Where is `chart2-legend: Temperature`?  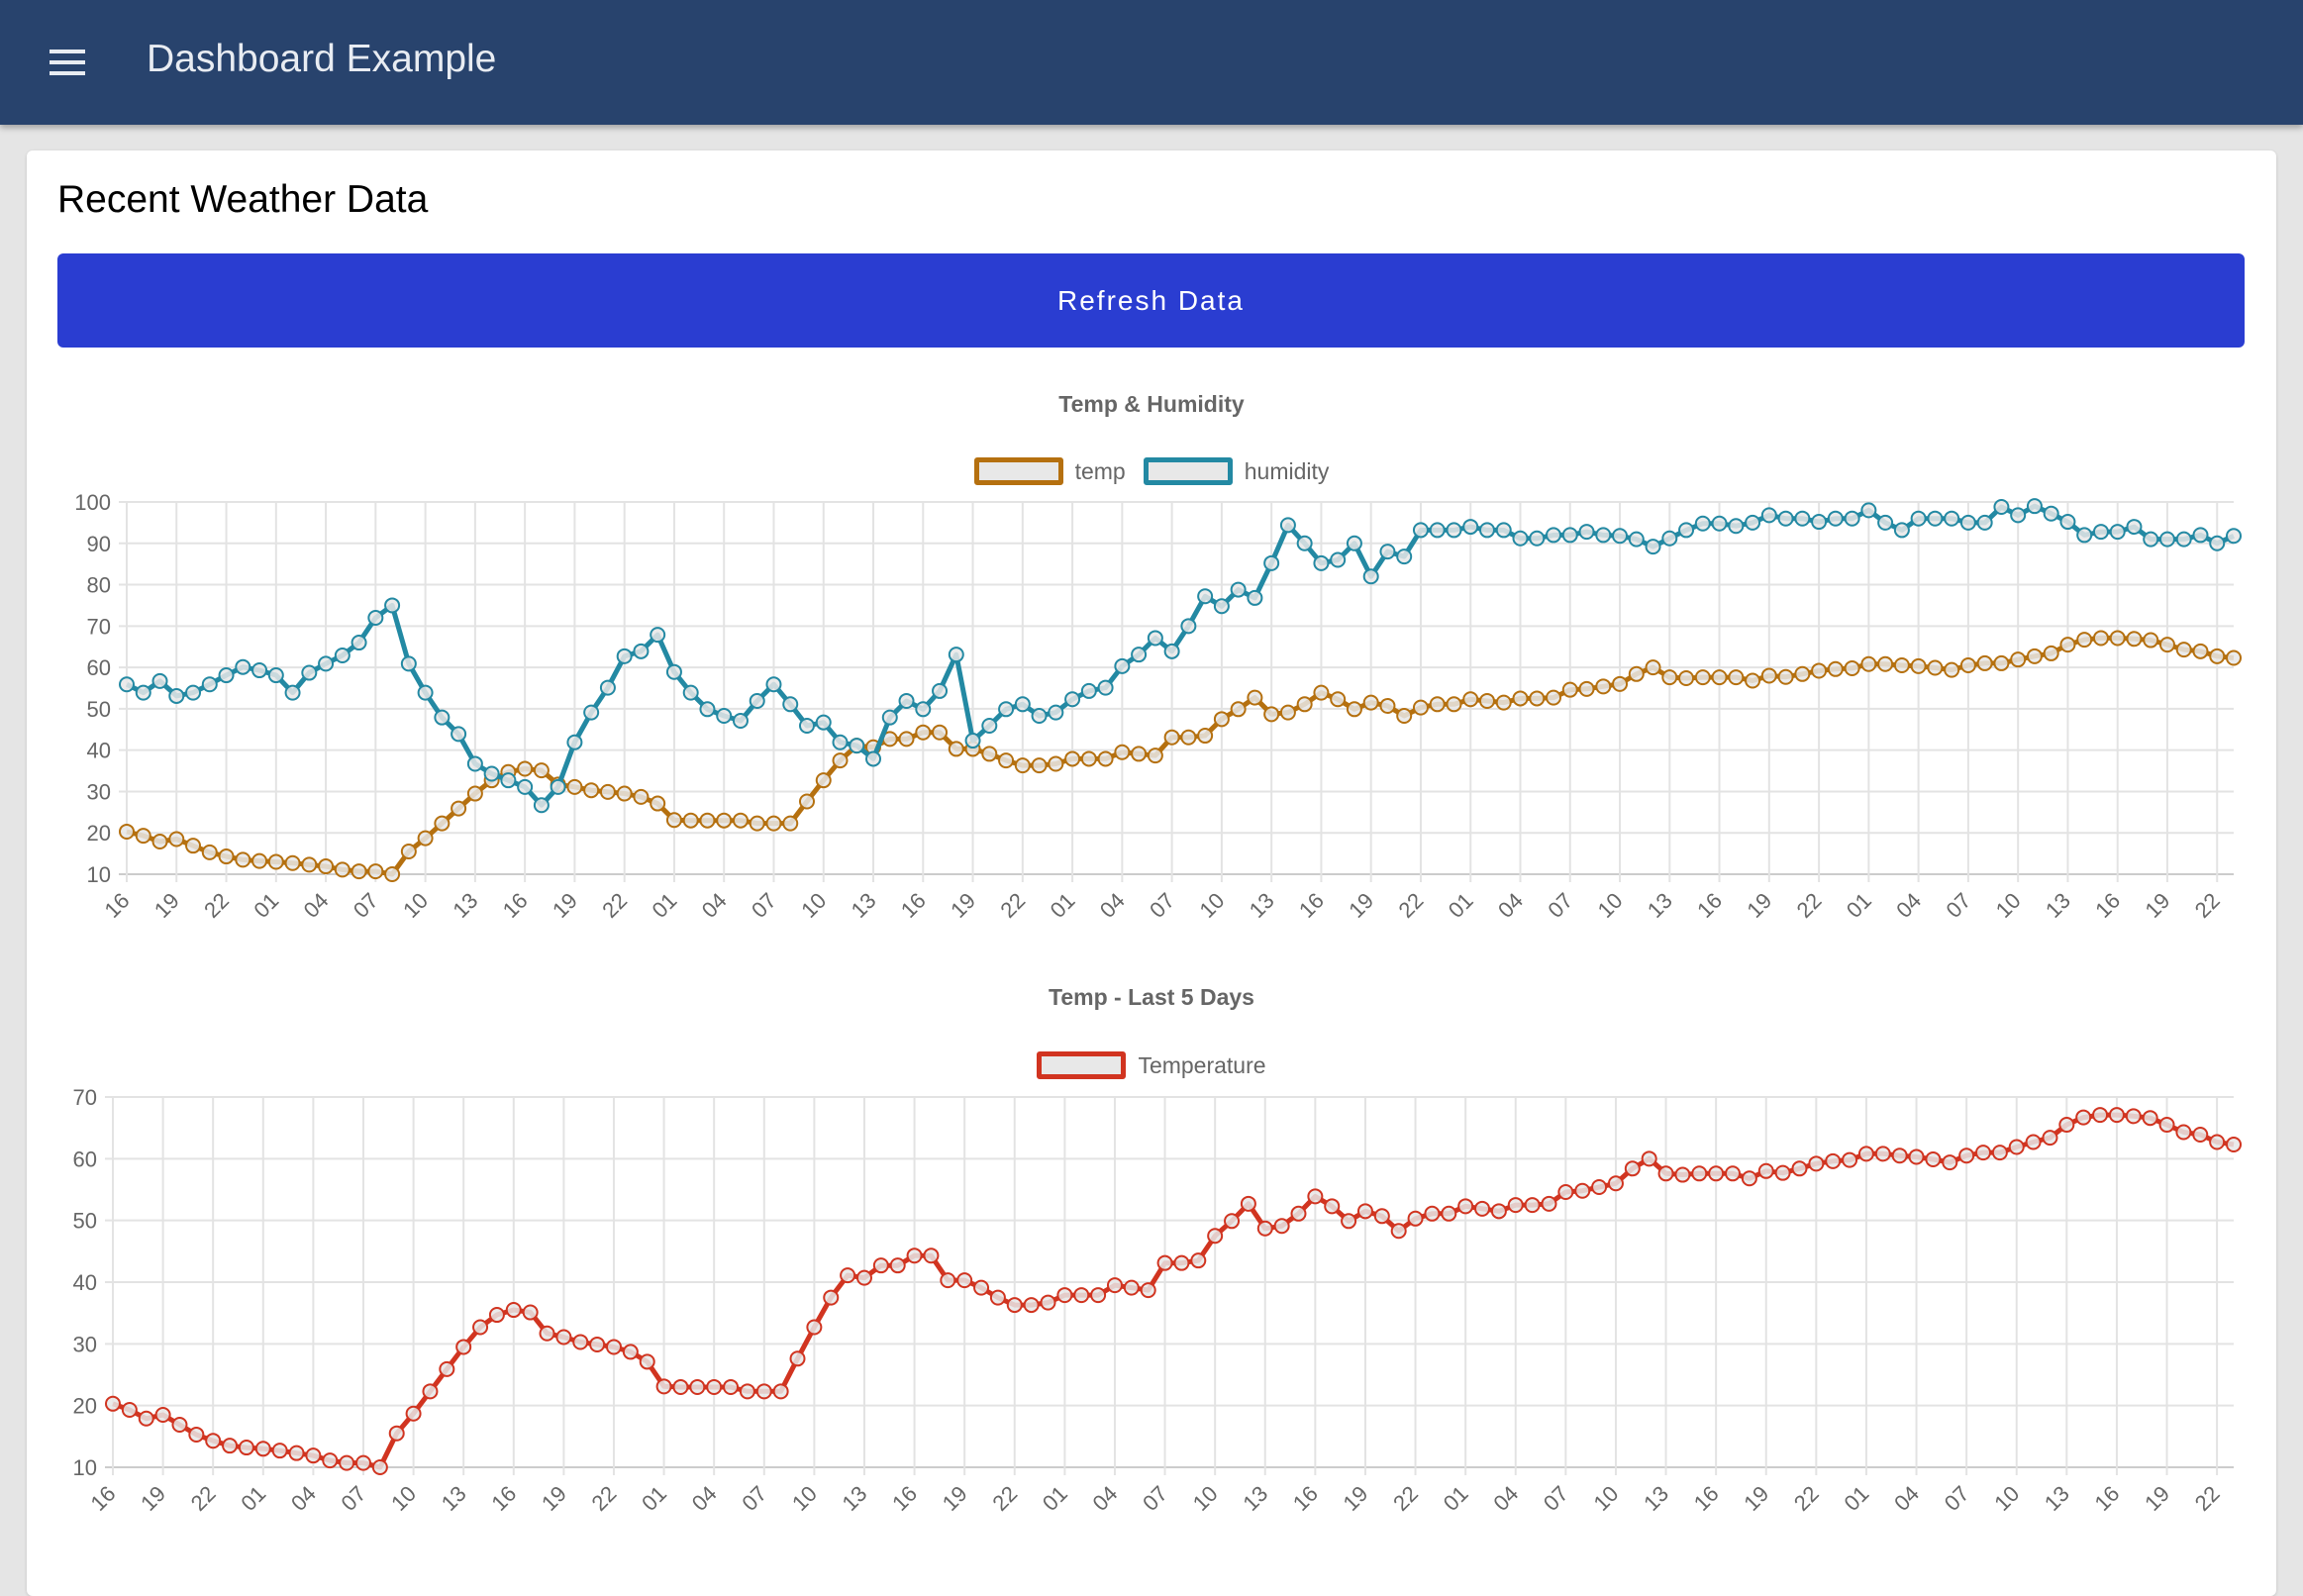
chart2-legend: Temperature is located at coordinates (1151, 1065).